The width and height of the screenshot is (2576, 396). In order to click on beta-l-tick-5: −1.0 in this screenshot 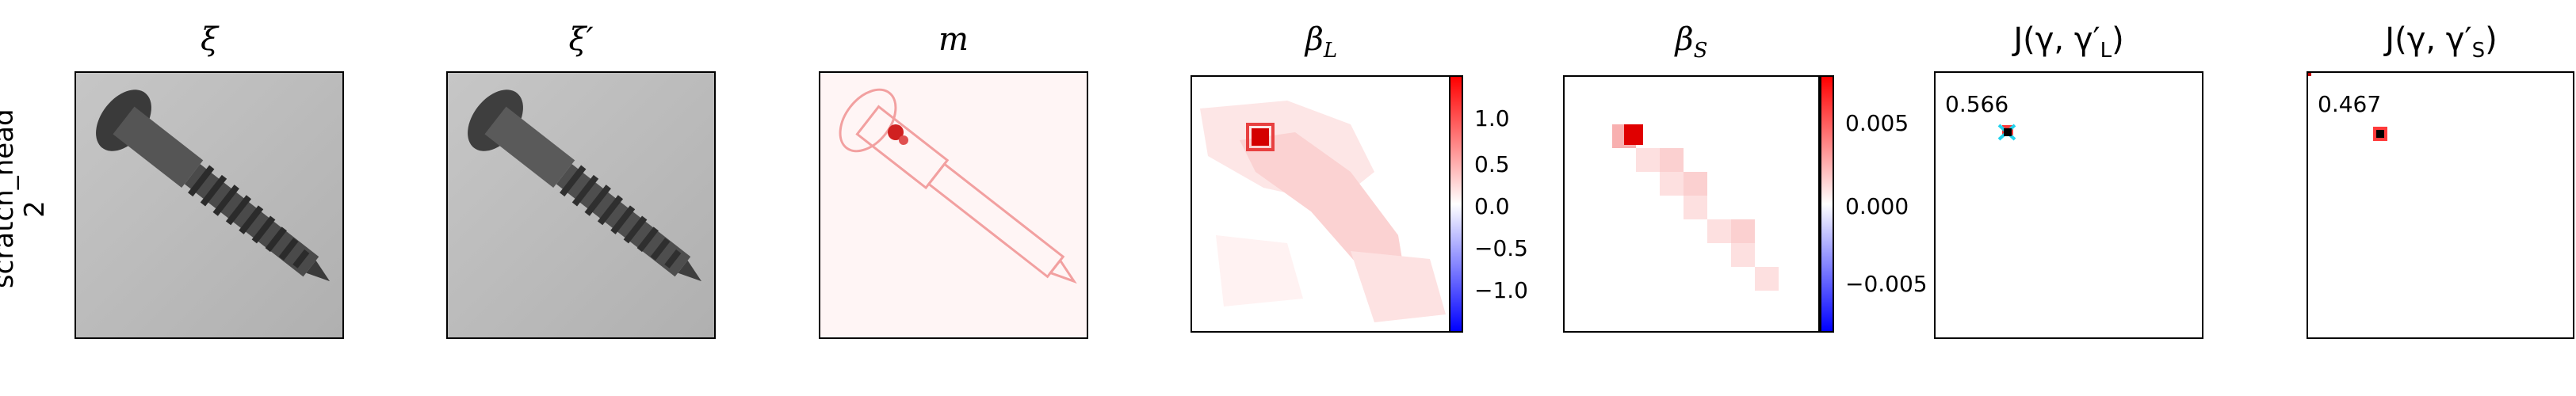, I will do `click(1501, 290)`.